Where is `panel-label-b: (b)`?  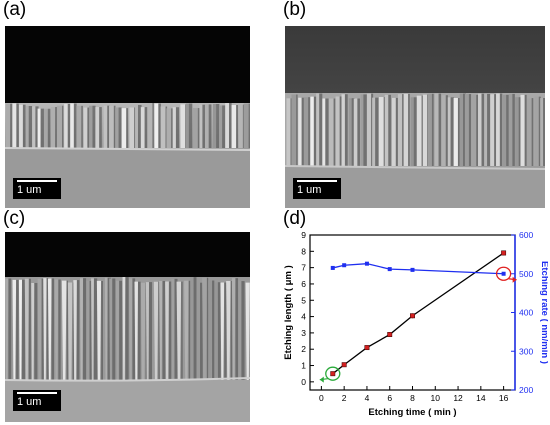 panel-label-b: (b) is located at coordinates (295, 10).